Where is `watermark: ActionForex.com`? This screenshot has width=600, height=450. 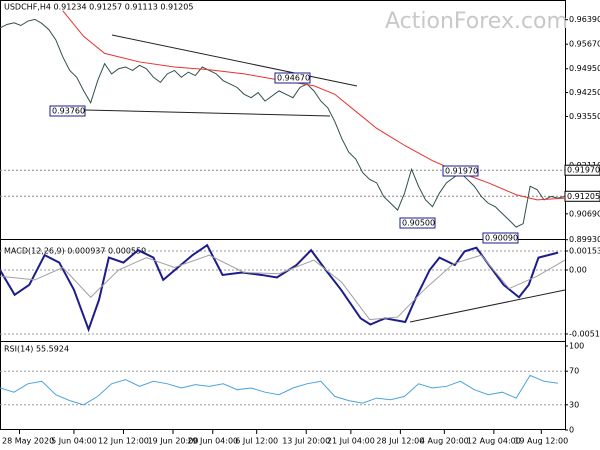 watermark: ActionForex.com is located at coordinates (476, 21).